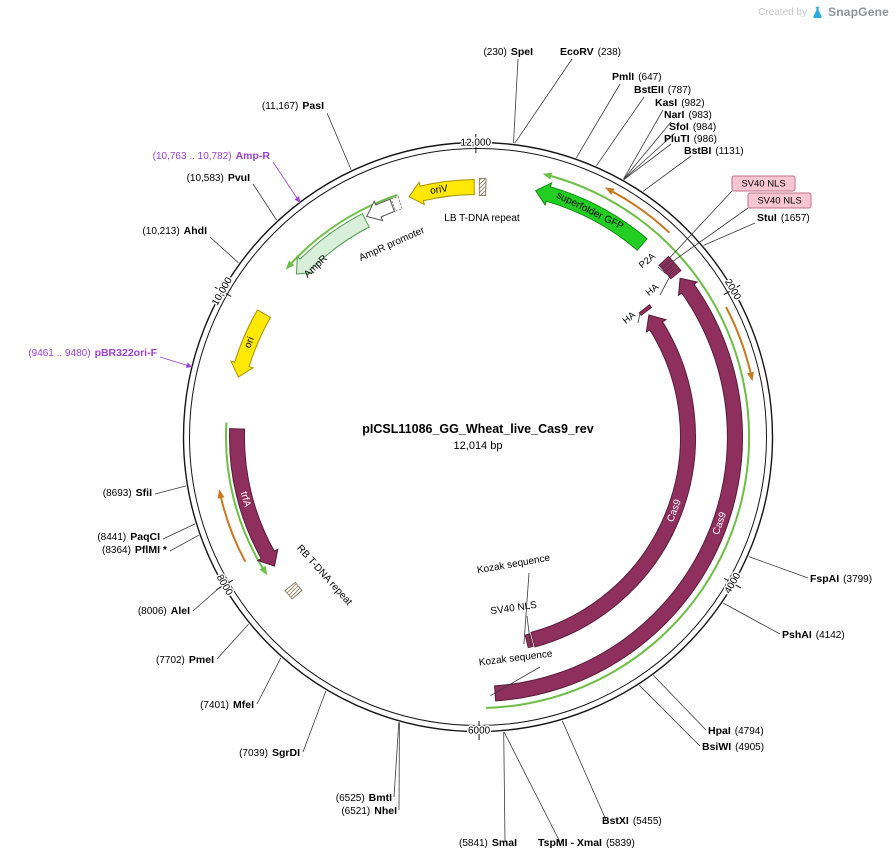  What do you see at coordinates (488, 790) in the screenshot?
I see `enzyme-label-SmaI: (5841) SmaI` at bounding box center [488, 790].